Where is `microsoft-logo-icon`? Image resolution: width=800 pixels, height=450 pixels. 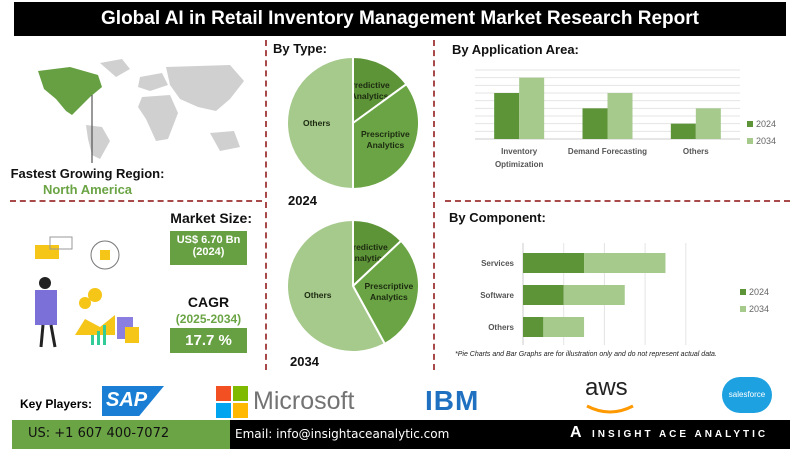 microsoft-logo-icon is located at coordinates (232, 402).